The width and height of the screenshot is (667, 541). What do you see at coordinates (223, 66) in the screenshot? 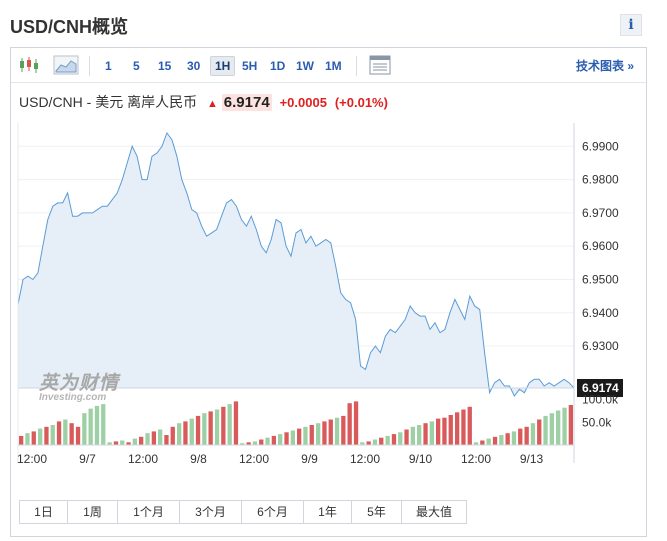
I see `interval-1h: 1H` at bounding box center [223, 66].